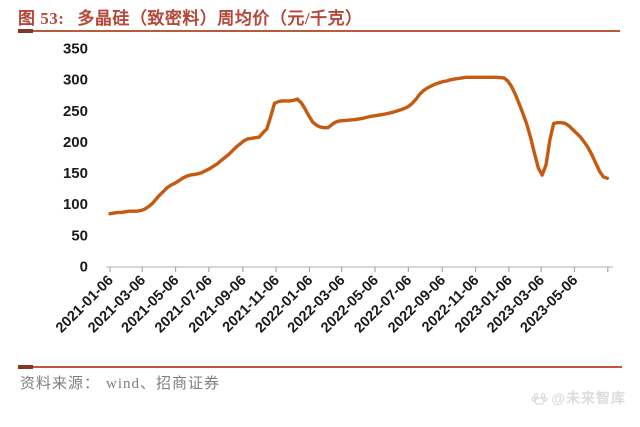 The image size is (640, 427). Describe the element at coordinates (25, 31) in the screenshot. I see `title-underline-tip` at that location.